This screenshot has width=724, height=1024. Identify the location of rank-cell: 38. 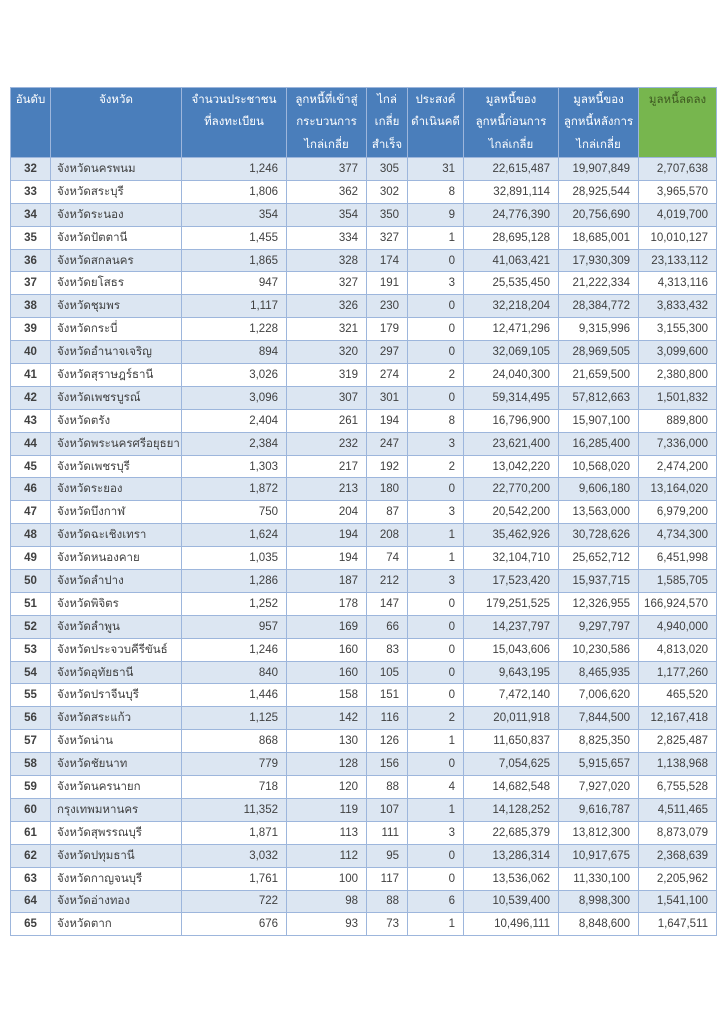
(30, 306).